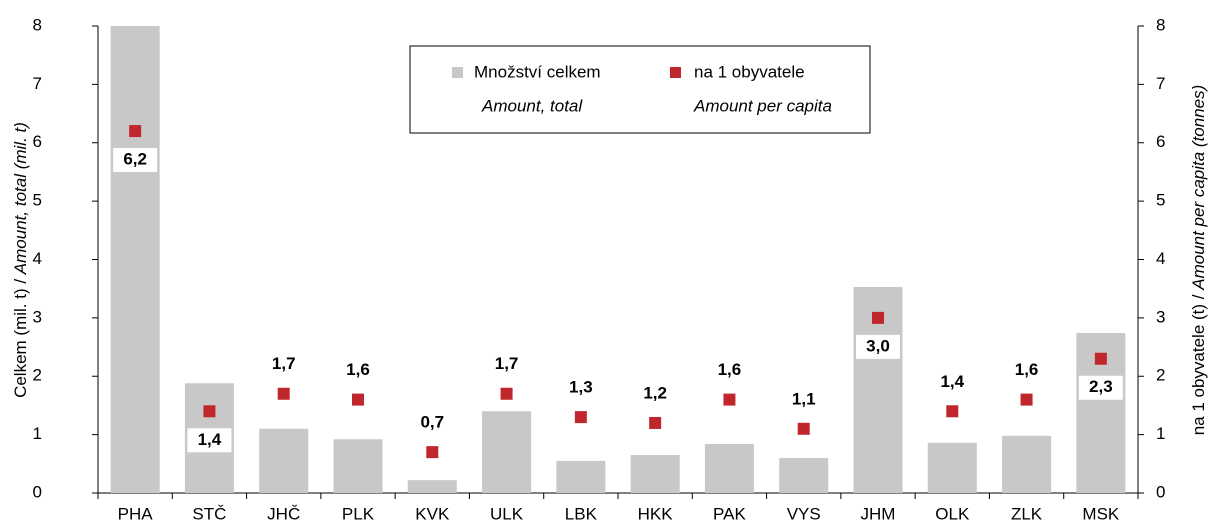 This screenshot has width=1216, height=530. I want to click on y2-tick-label: 7, so click(1160, 83).